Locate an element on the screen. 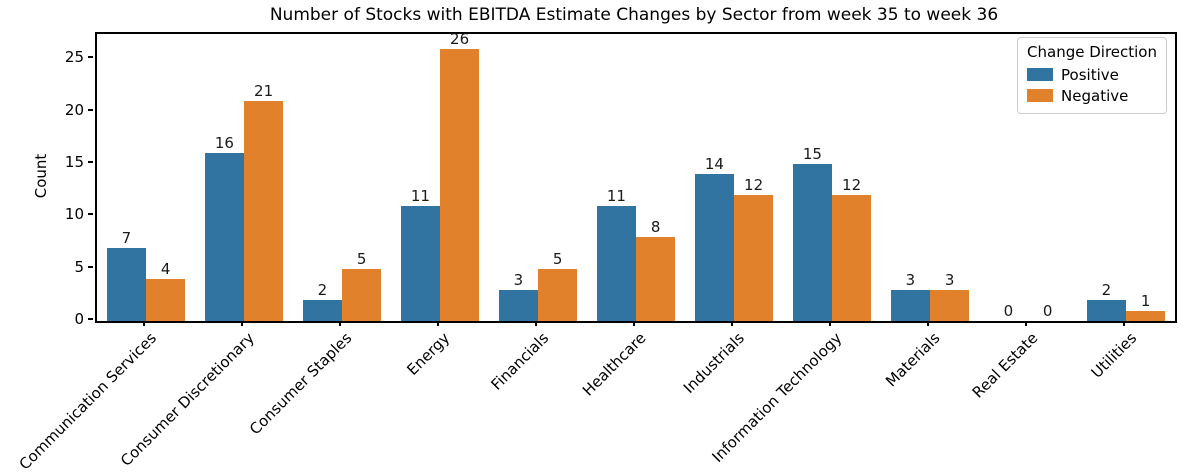 The height and width of the screenshot is (473, 1178). bar-value-label: 26 is located at coordinates (460, 38).